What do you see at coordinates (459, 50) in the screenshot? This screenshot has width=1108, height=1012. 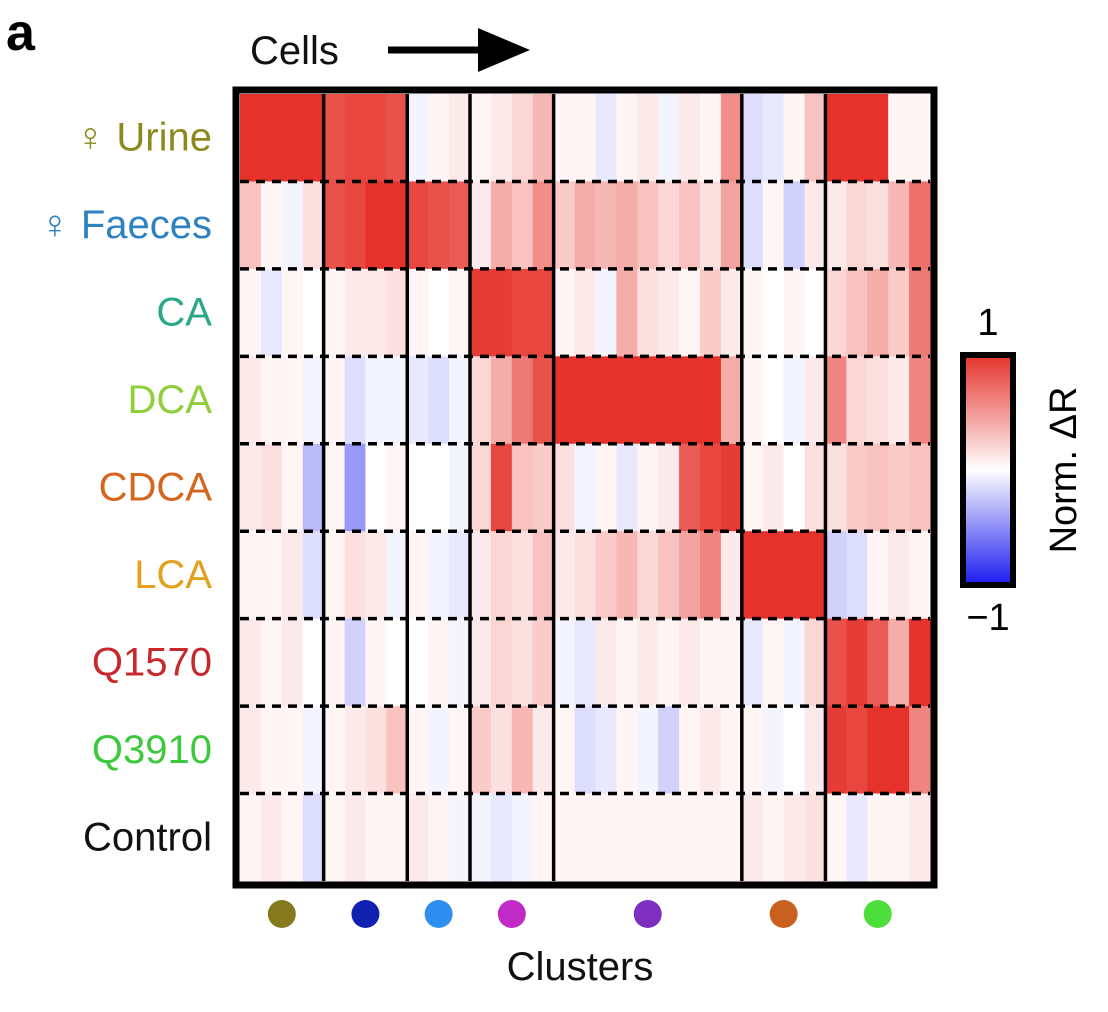 I see `direction-arrow-icon` at bounding box center [459, 50].